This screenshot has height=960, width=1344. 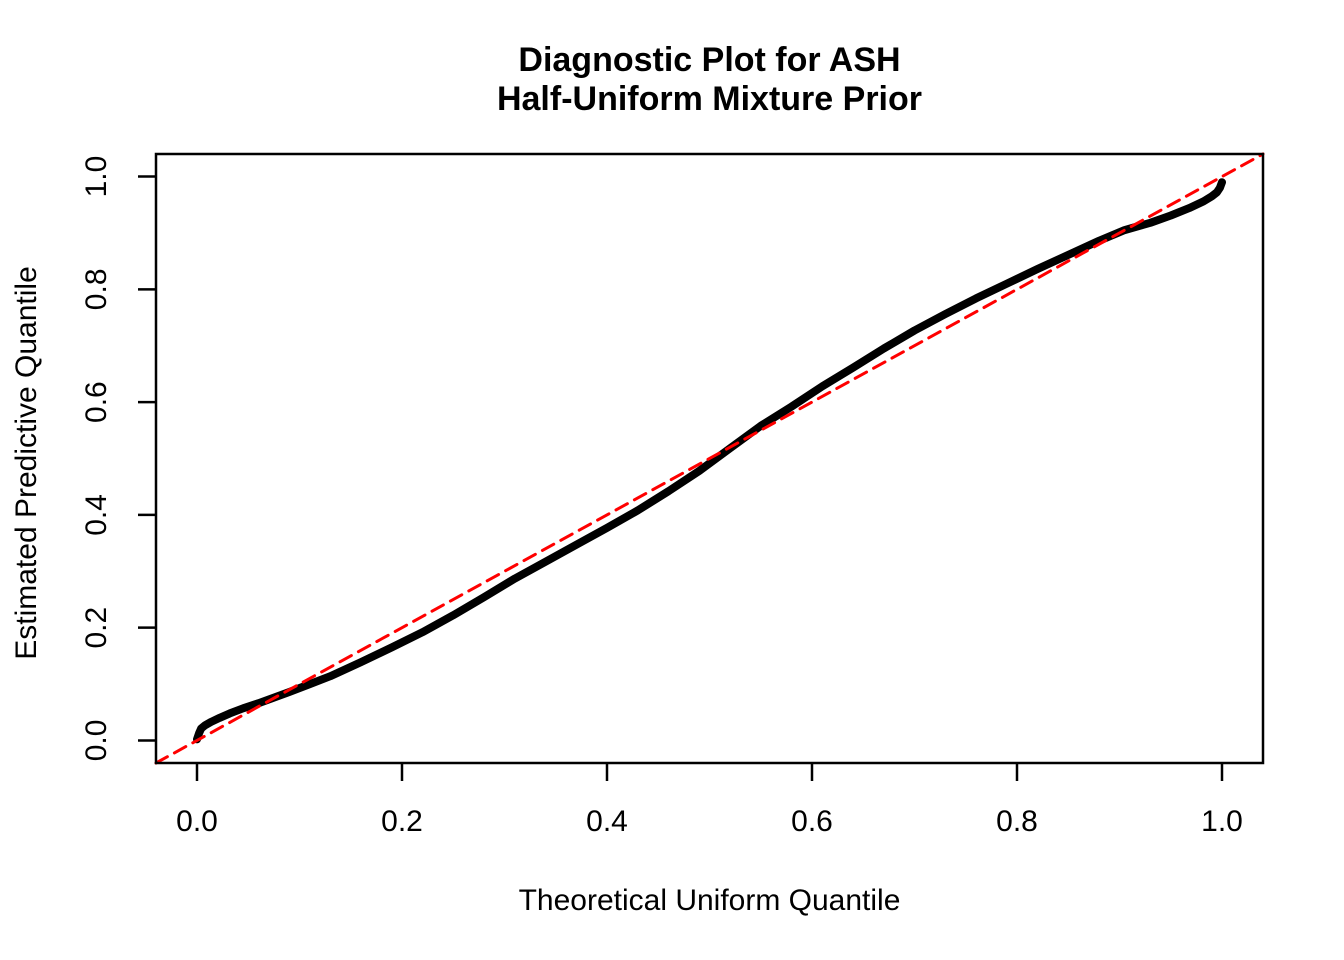 I want to click on x-tick-label: 0.4, so click(x=607, y=821).